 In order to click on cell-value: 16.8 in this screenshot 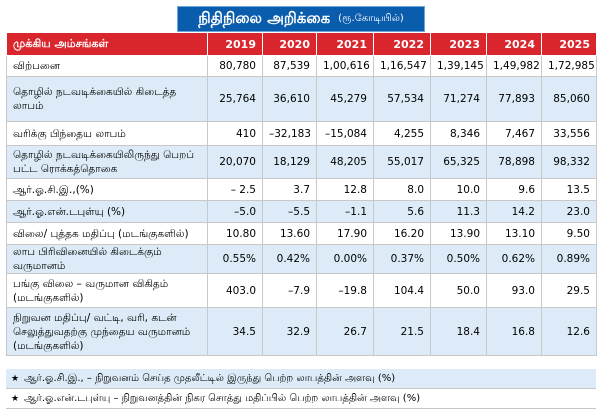, I will do `click(514, 331)`.